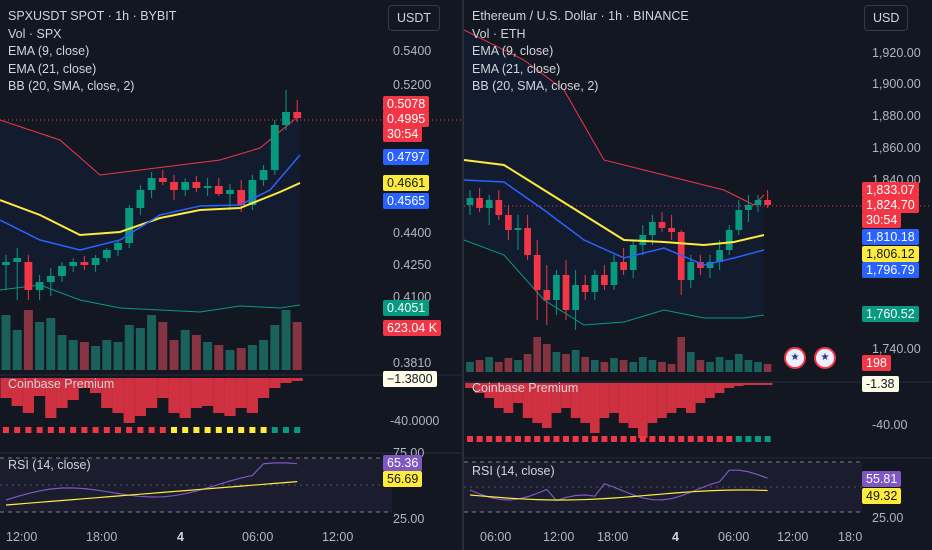  I want to click on left-rsi-label: RSI (14, close), so click(49, 465).